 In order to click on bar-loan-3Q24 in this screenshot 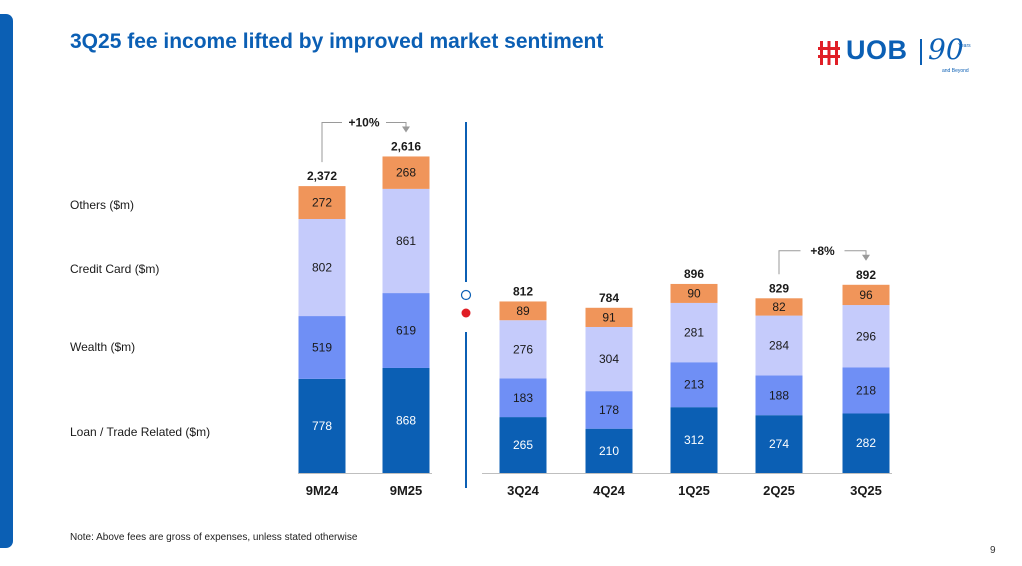, I will do `click(523, 445)`.